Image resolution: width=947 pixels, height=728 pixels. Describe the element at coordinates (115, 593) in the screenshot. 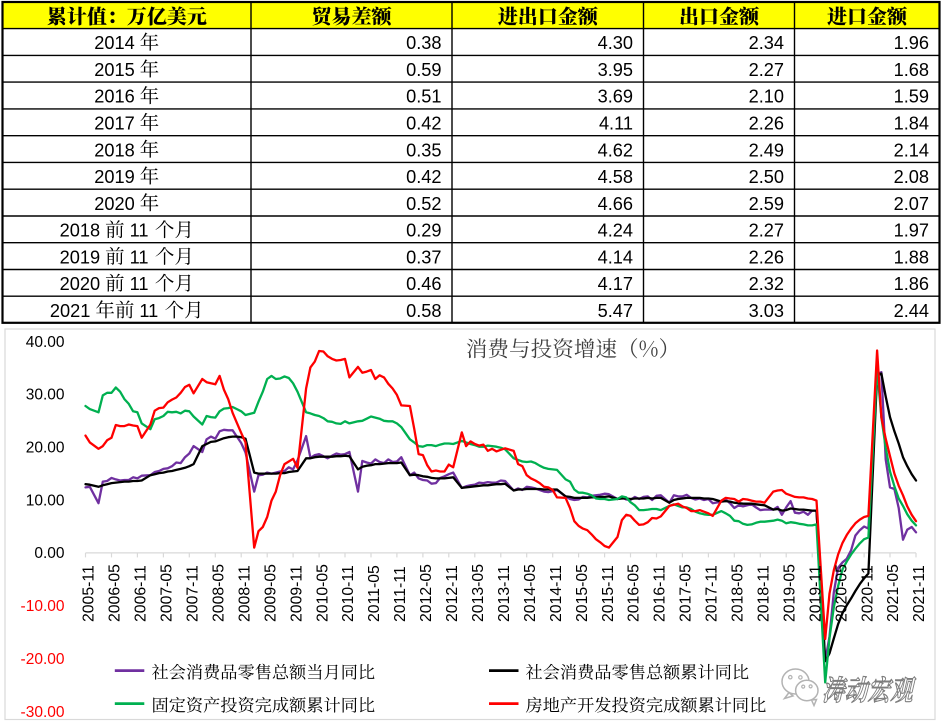

I see `svg-text: 2006-05` at that location.